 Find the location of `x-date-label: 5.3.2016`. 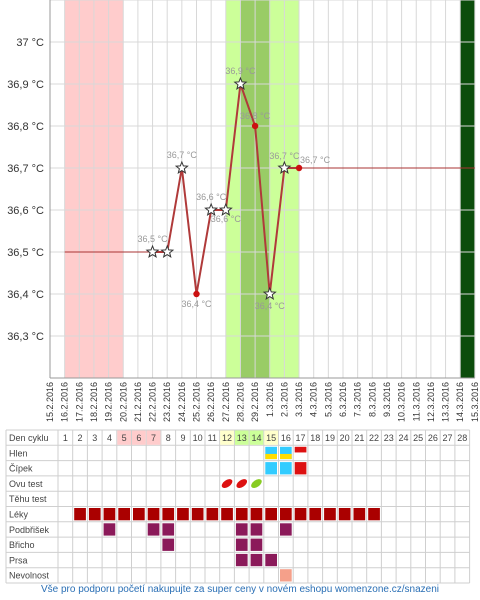

x-date-label: 5.3.2016 is located at coordinates (328, 399).